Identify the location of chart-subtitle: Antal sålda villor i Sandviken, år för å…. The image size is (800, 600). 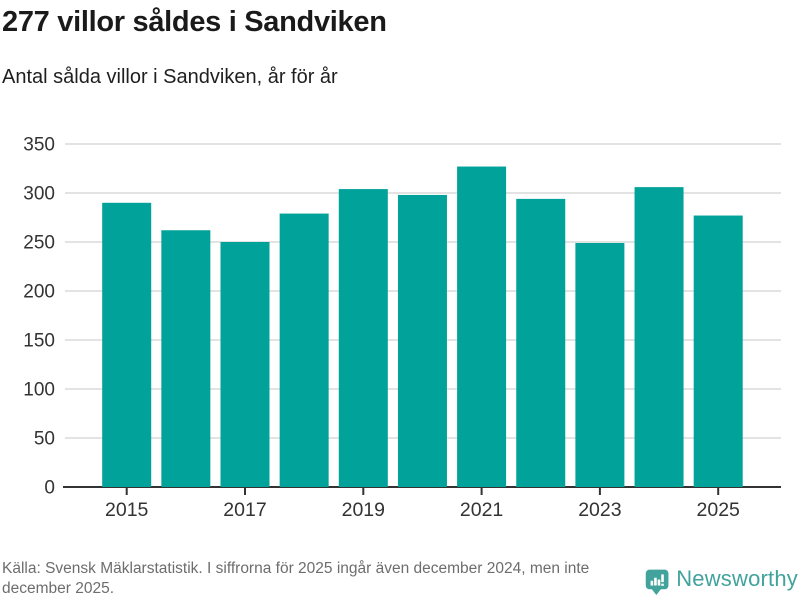
(170, 77).